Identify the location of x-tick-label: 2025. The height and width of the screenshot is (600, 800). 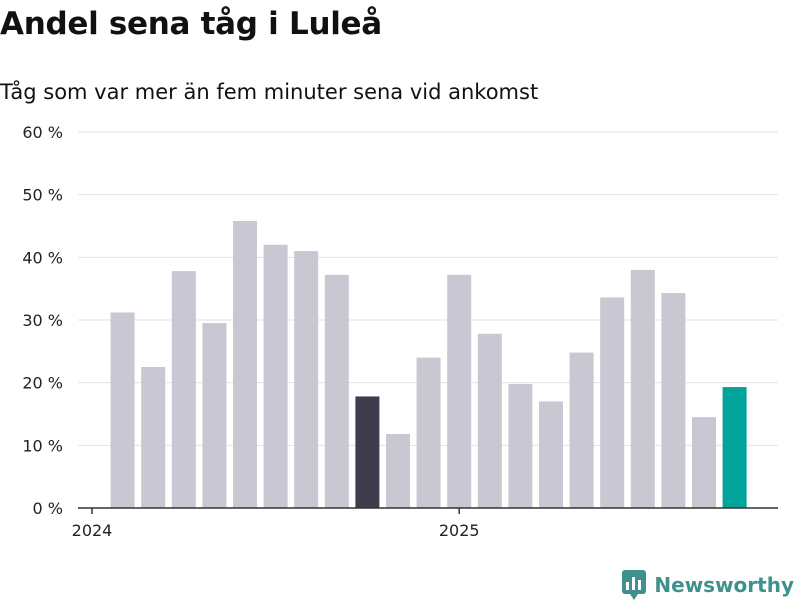
(459, 530).